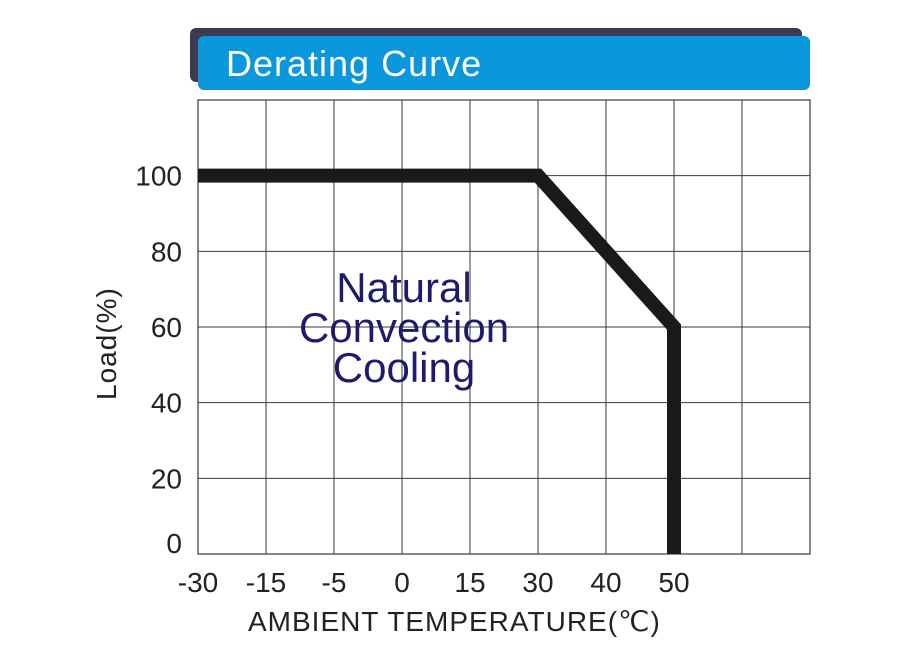 This screenshot has height=660, width=914. What do you see at coordinates (634, 621) in the screenshot?
I see `x-axis-unit: (℃)` at bounding box center [634, 621].